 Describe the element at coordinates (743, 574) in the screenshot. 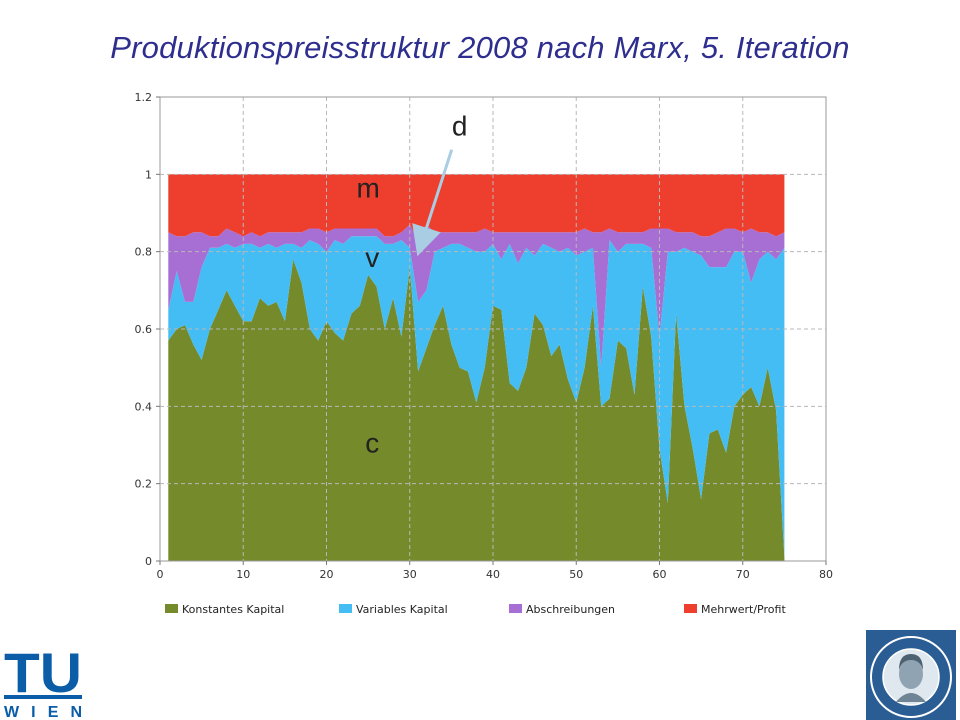

I see `x-tick-label: 70` at that location.